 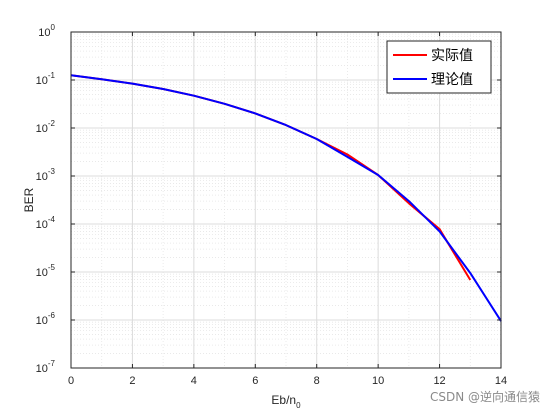 I want to click on x-tick-label: 12, so click(x=439, y=381).